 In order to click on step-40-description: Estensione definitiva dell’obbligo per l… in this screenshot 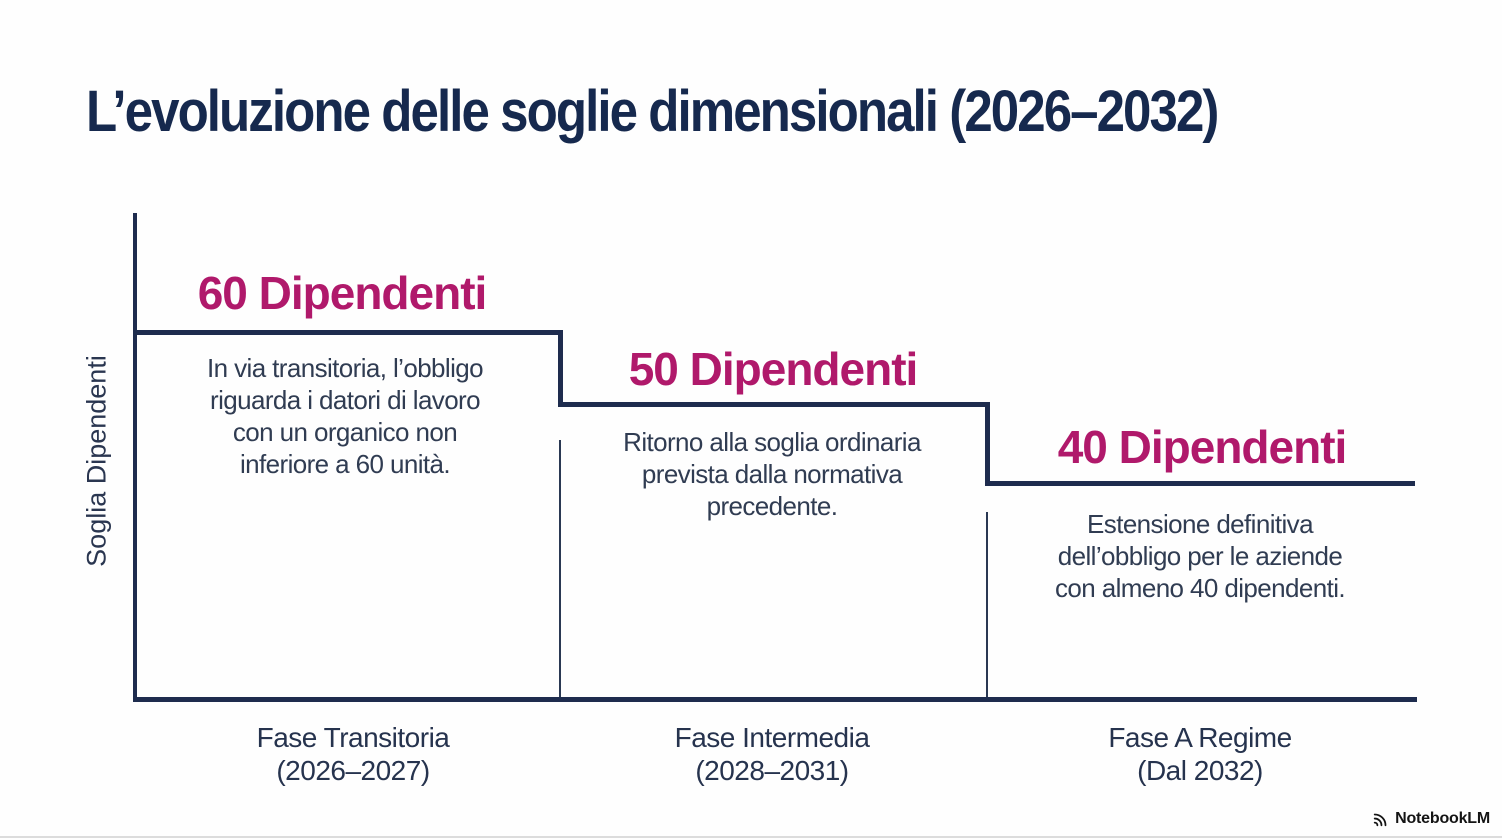, I will do `click(1200, 556)`.